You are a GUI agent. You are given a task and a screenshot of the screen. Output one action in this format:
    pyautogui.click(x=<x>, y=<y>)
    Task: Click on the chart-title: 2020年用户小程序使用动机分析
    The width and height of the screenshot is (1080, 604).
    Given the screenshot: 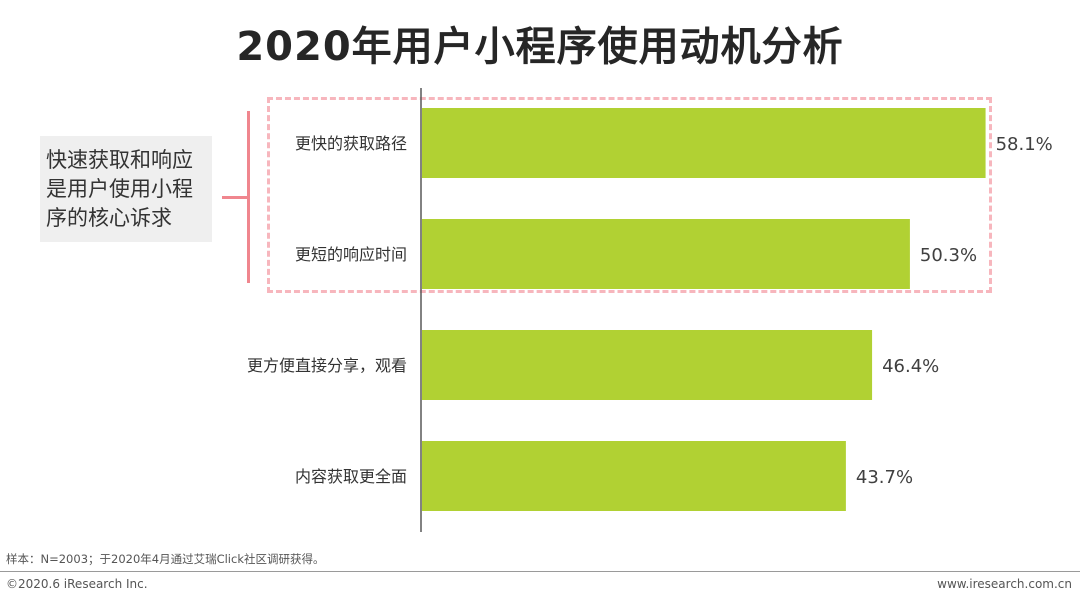 What is the action you would take?
    pyautogui.click(x=540, y=47)
    